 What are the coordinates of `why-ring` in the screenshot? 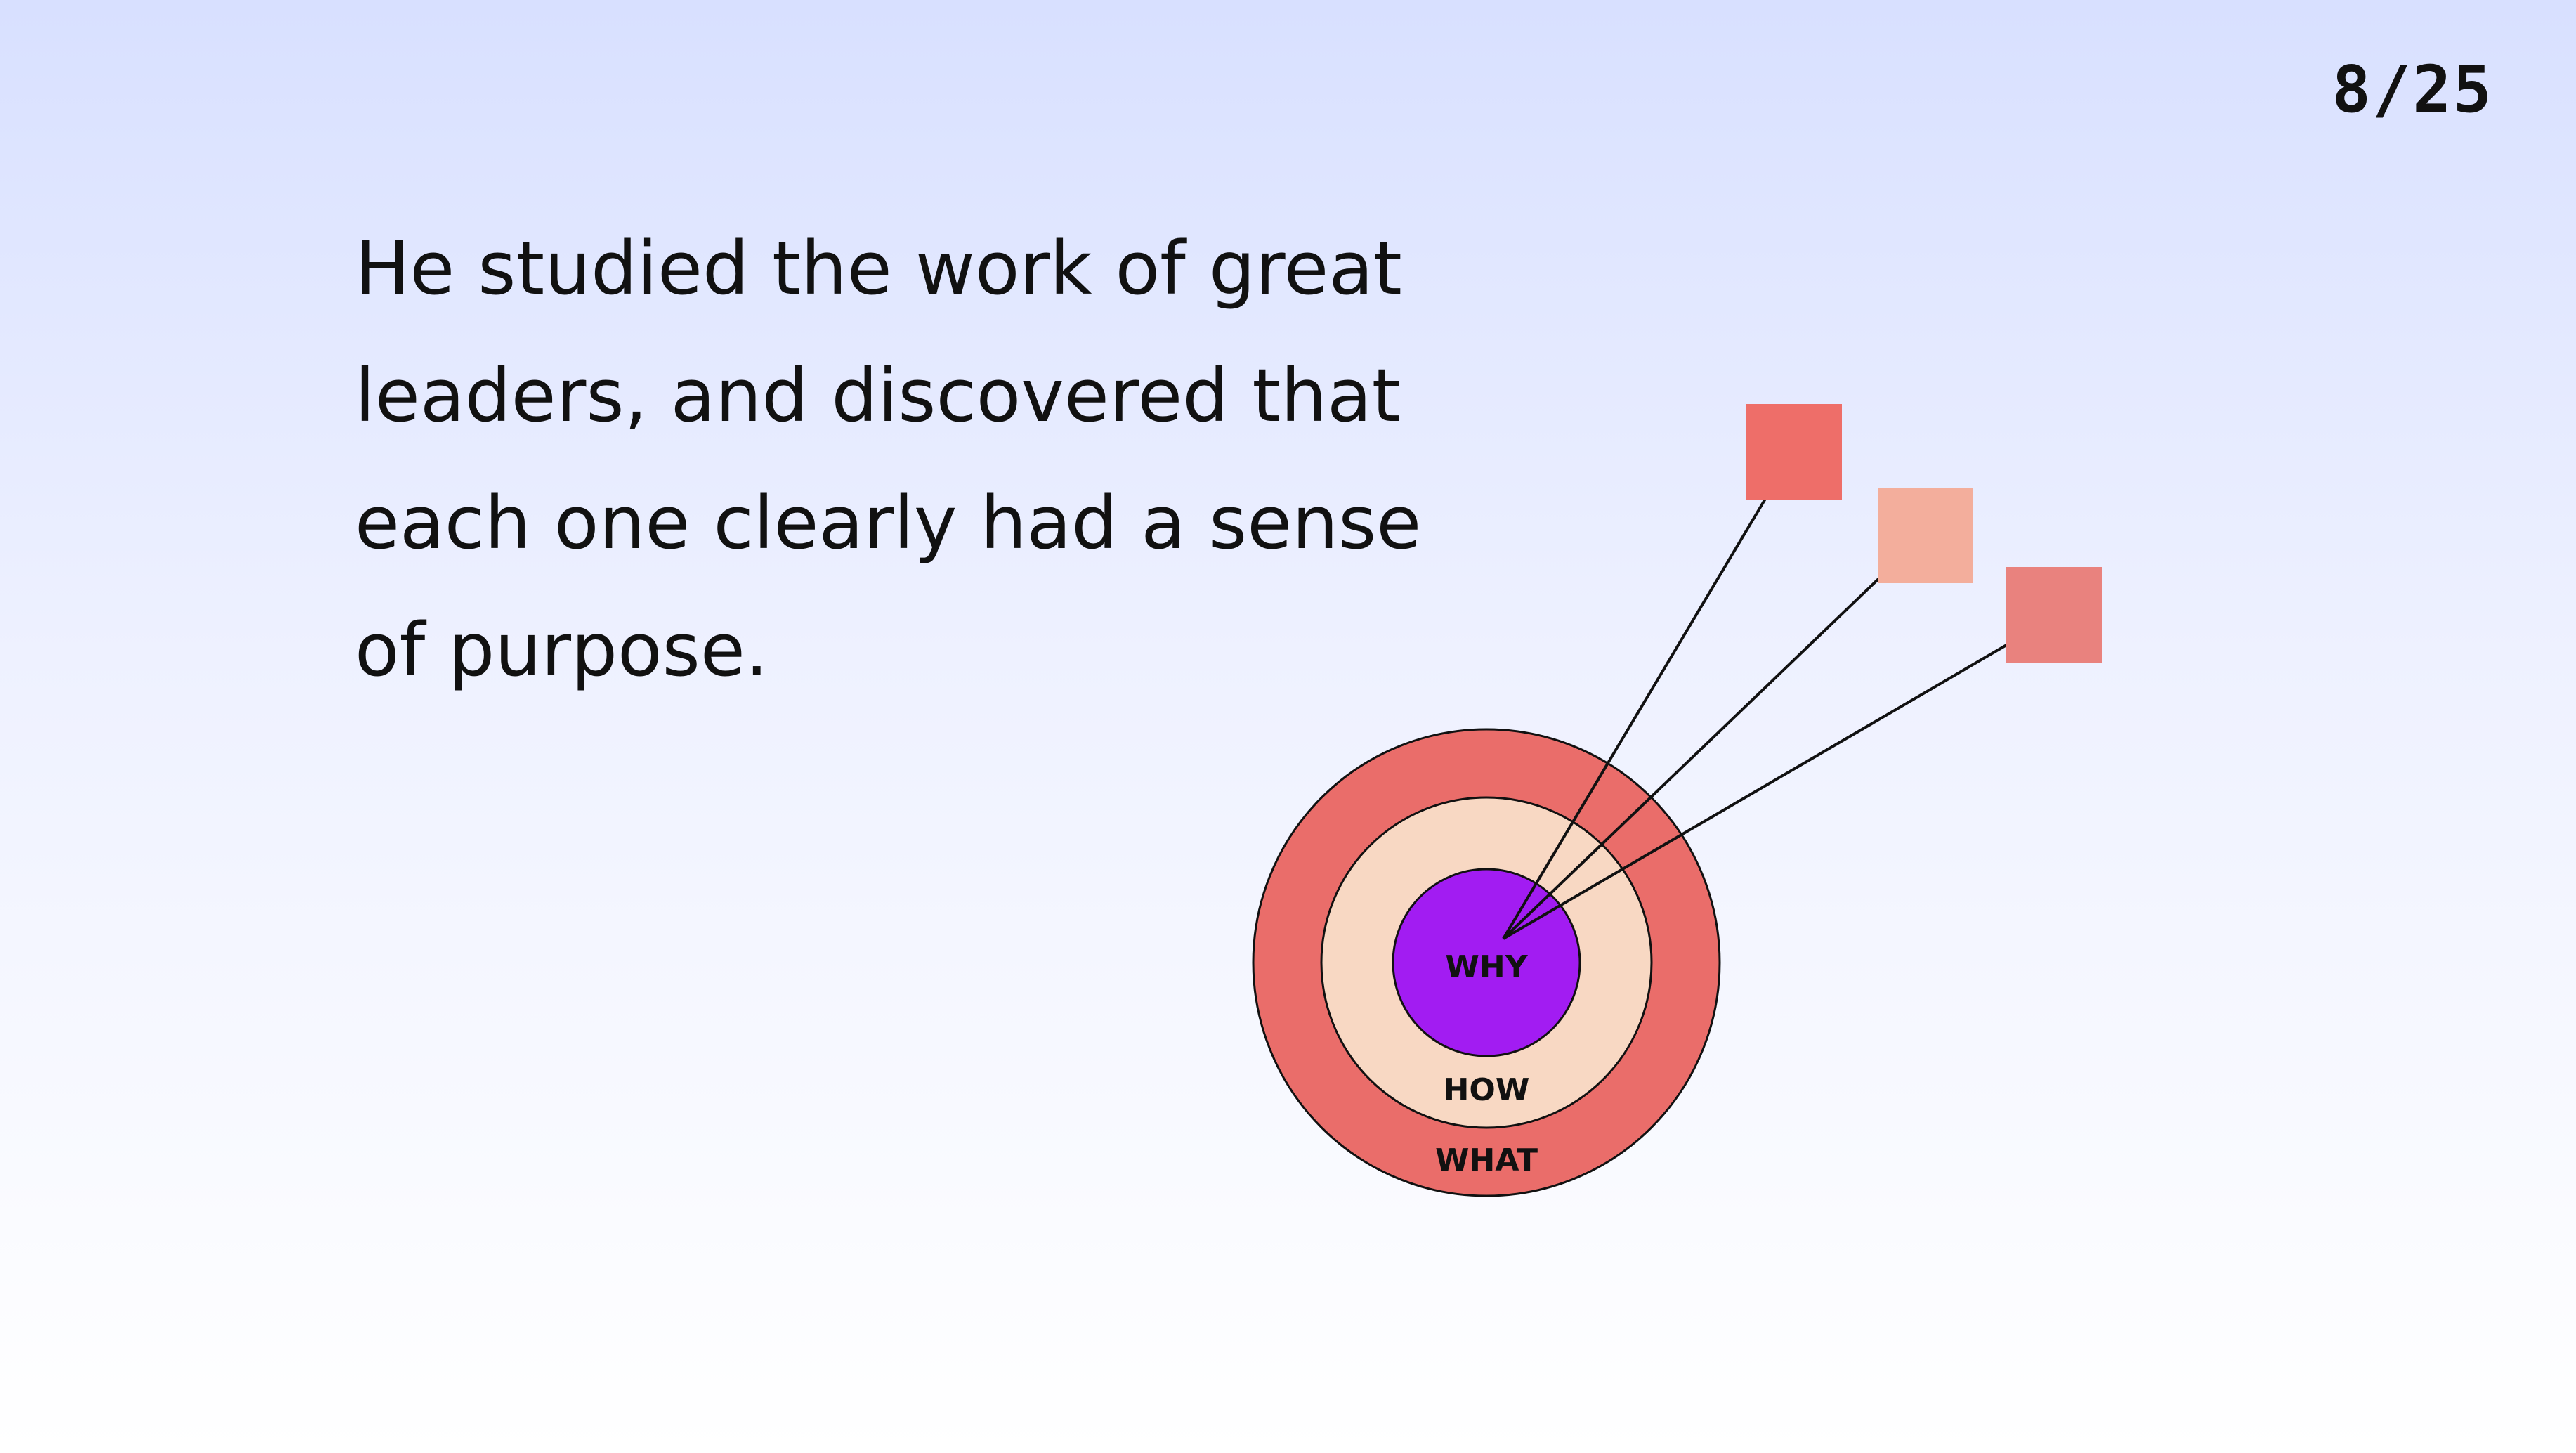 It's located at (1487, 962).